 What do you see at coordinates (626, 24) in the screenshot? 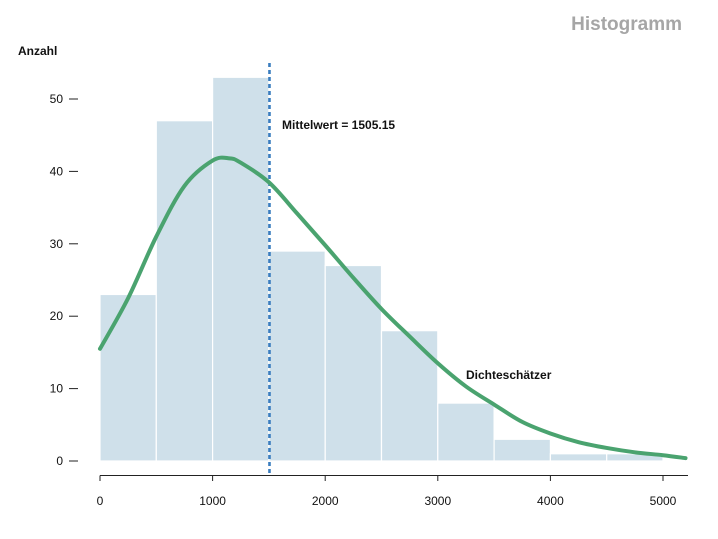
I see `chart-title: Histogramm` at bounding box center [626, 24].